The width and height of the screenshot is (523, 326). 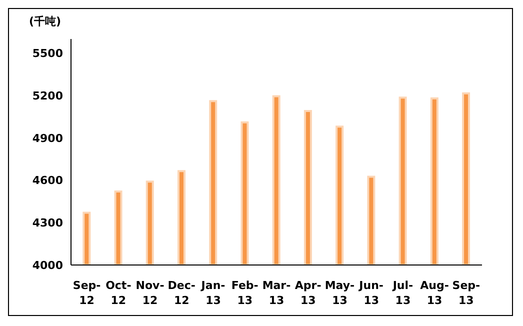 What do you see at coordinates (403, 293) in the screenshot?
I see `x-tick-label: Jul-13` at bounding box center [403, 293].